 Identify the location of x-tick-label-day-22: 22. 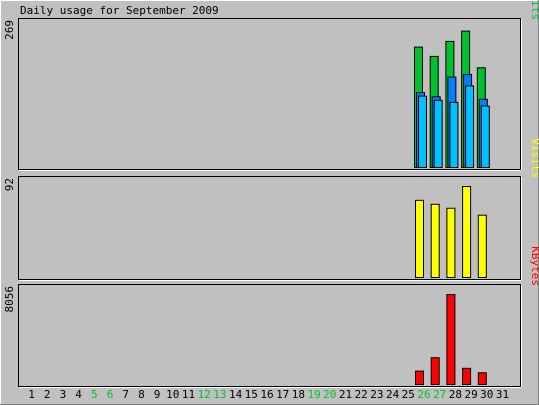
(361, 394).